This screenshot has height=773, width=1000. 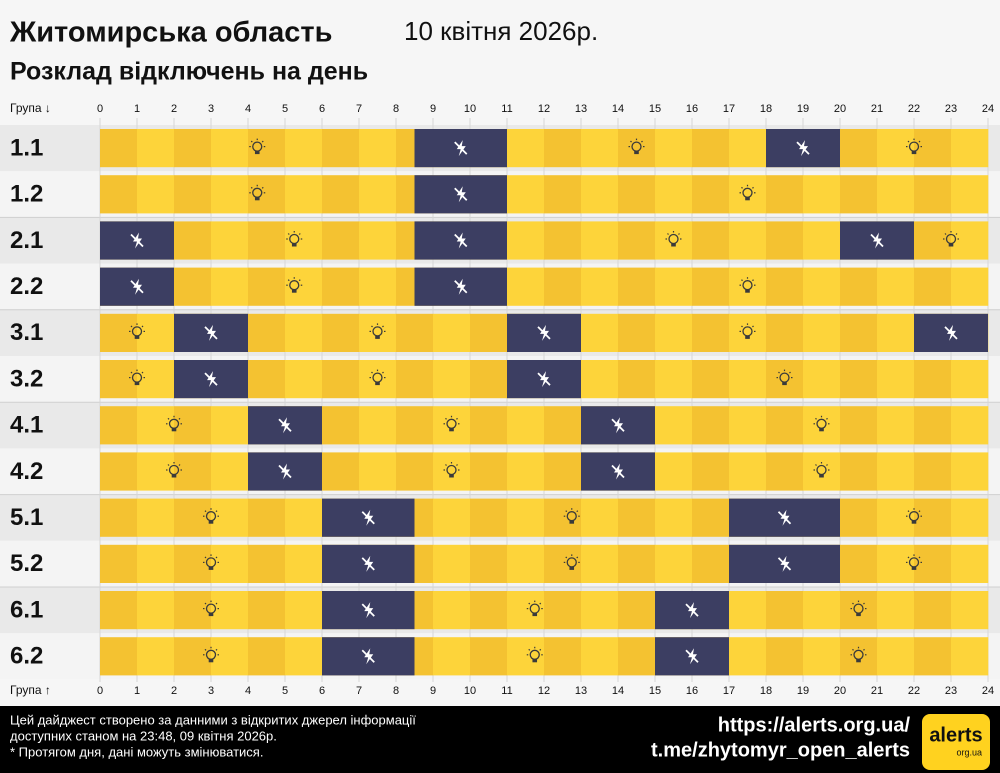 I want to click on footer-link: t.me/zhytomyr_open_alerts, so click(x=780, y=750).